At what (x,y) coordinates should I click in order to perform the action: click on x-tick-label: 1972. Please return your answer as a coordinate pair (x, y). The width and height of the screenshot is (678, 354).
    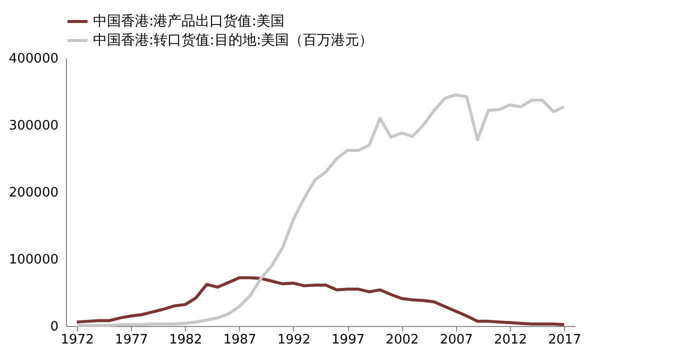
    Looking at the image, I should click on (77, 340).